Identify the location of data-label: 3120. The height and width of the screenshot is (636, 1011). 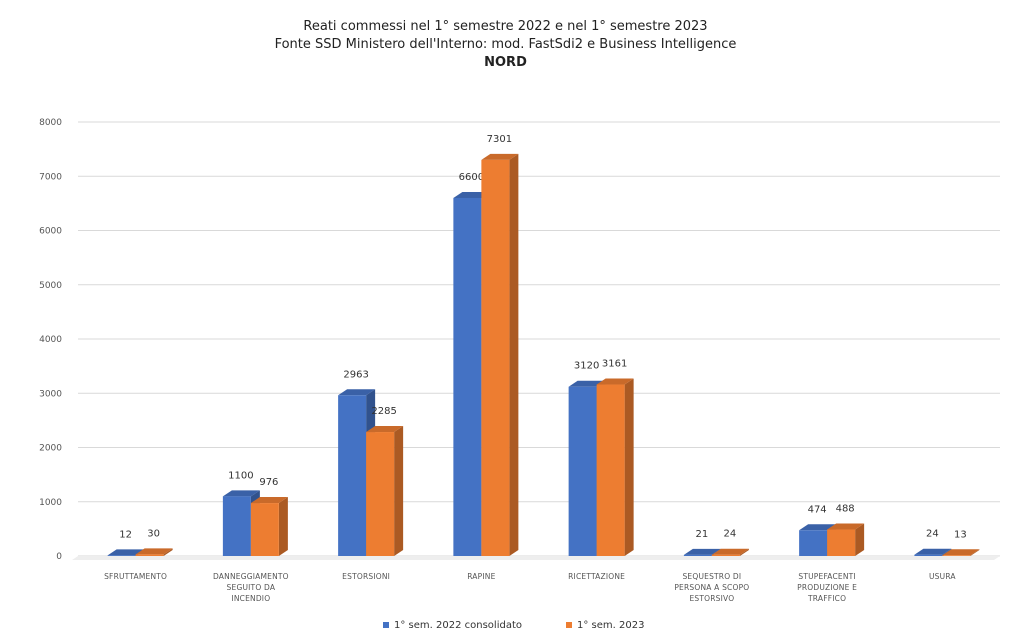
(586, 366).